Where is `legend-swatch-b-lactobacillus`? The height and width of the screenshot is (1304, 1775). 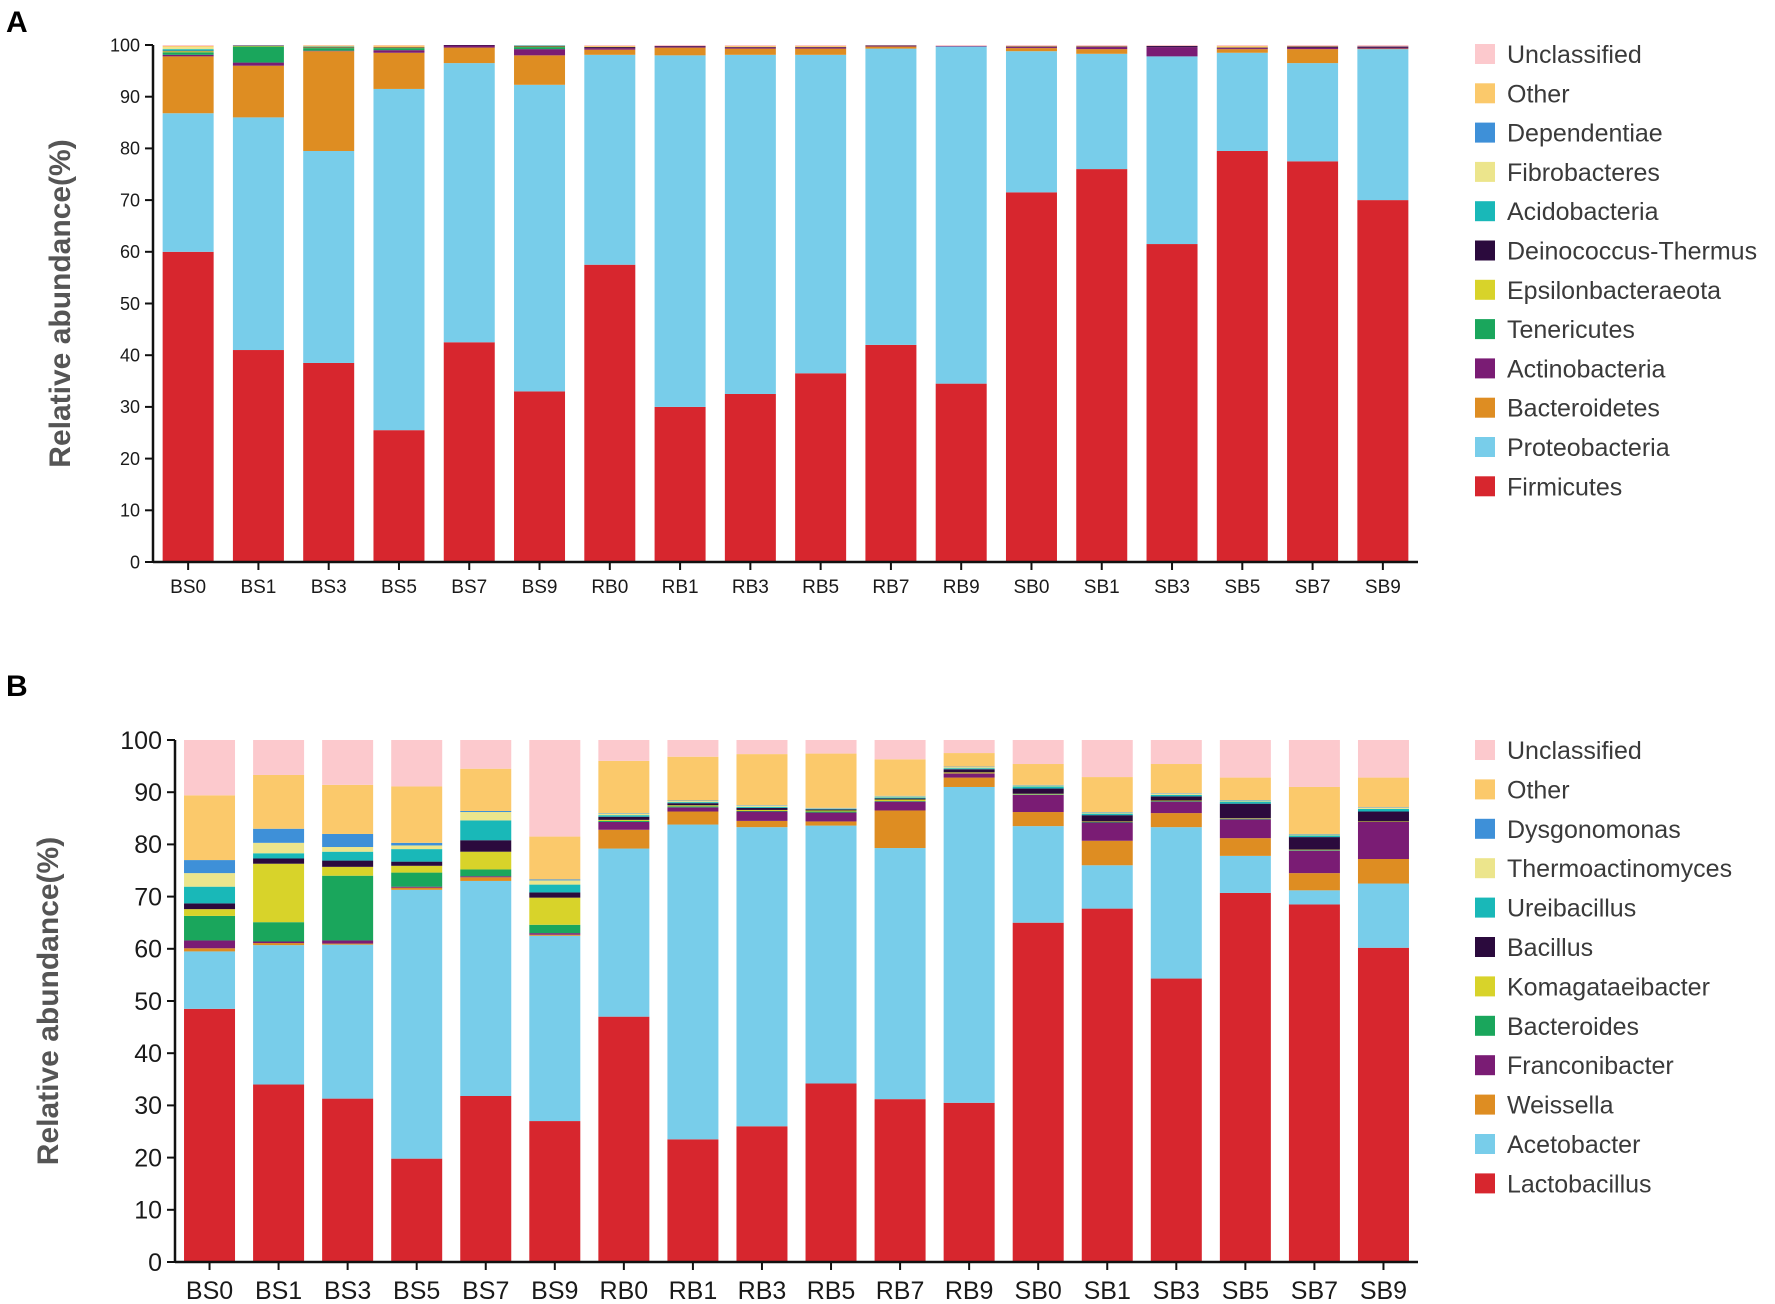
legend-swatch-b-lactobacillus is located at coordinates (1485, 1183).